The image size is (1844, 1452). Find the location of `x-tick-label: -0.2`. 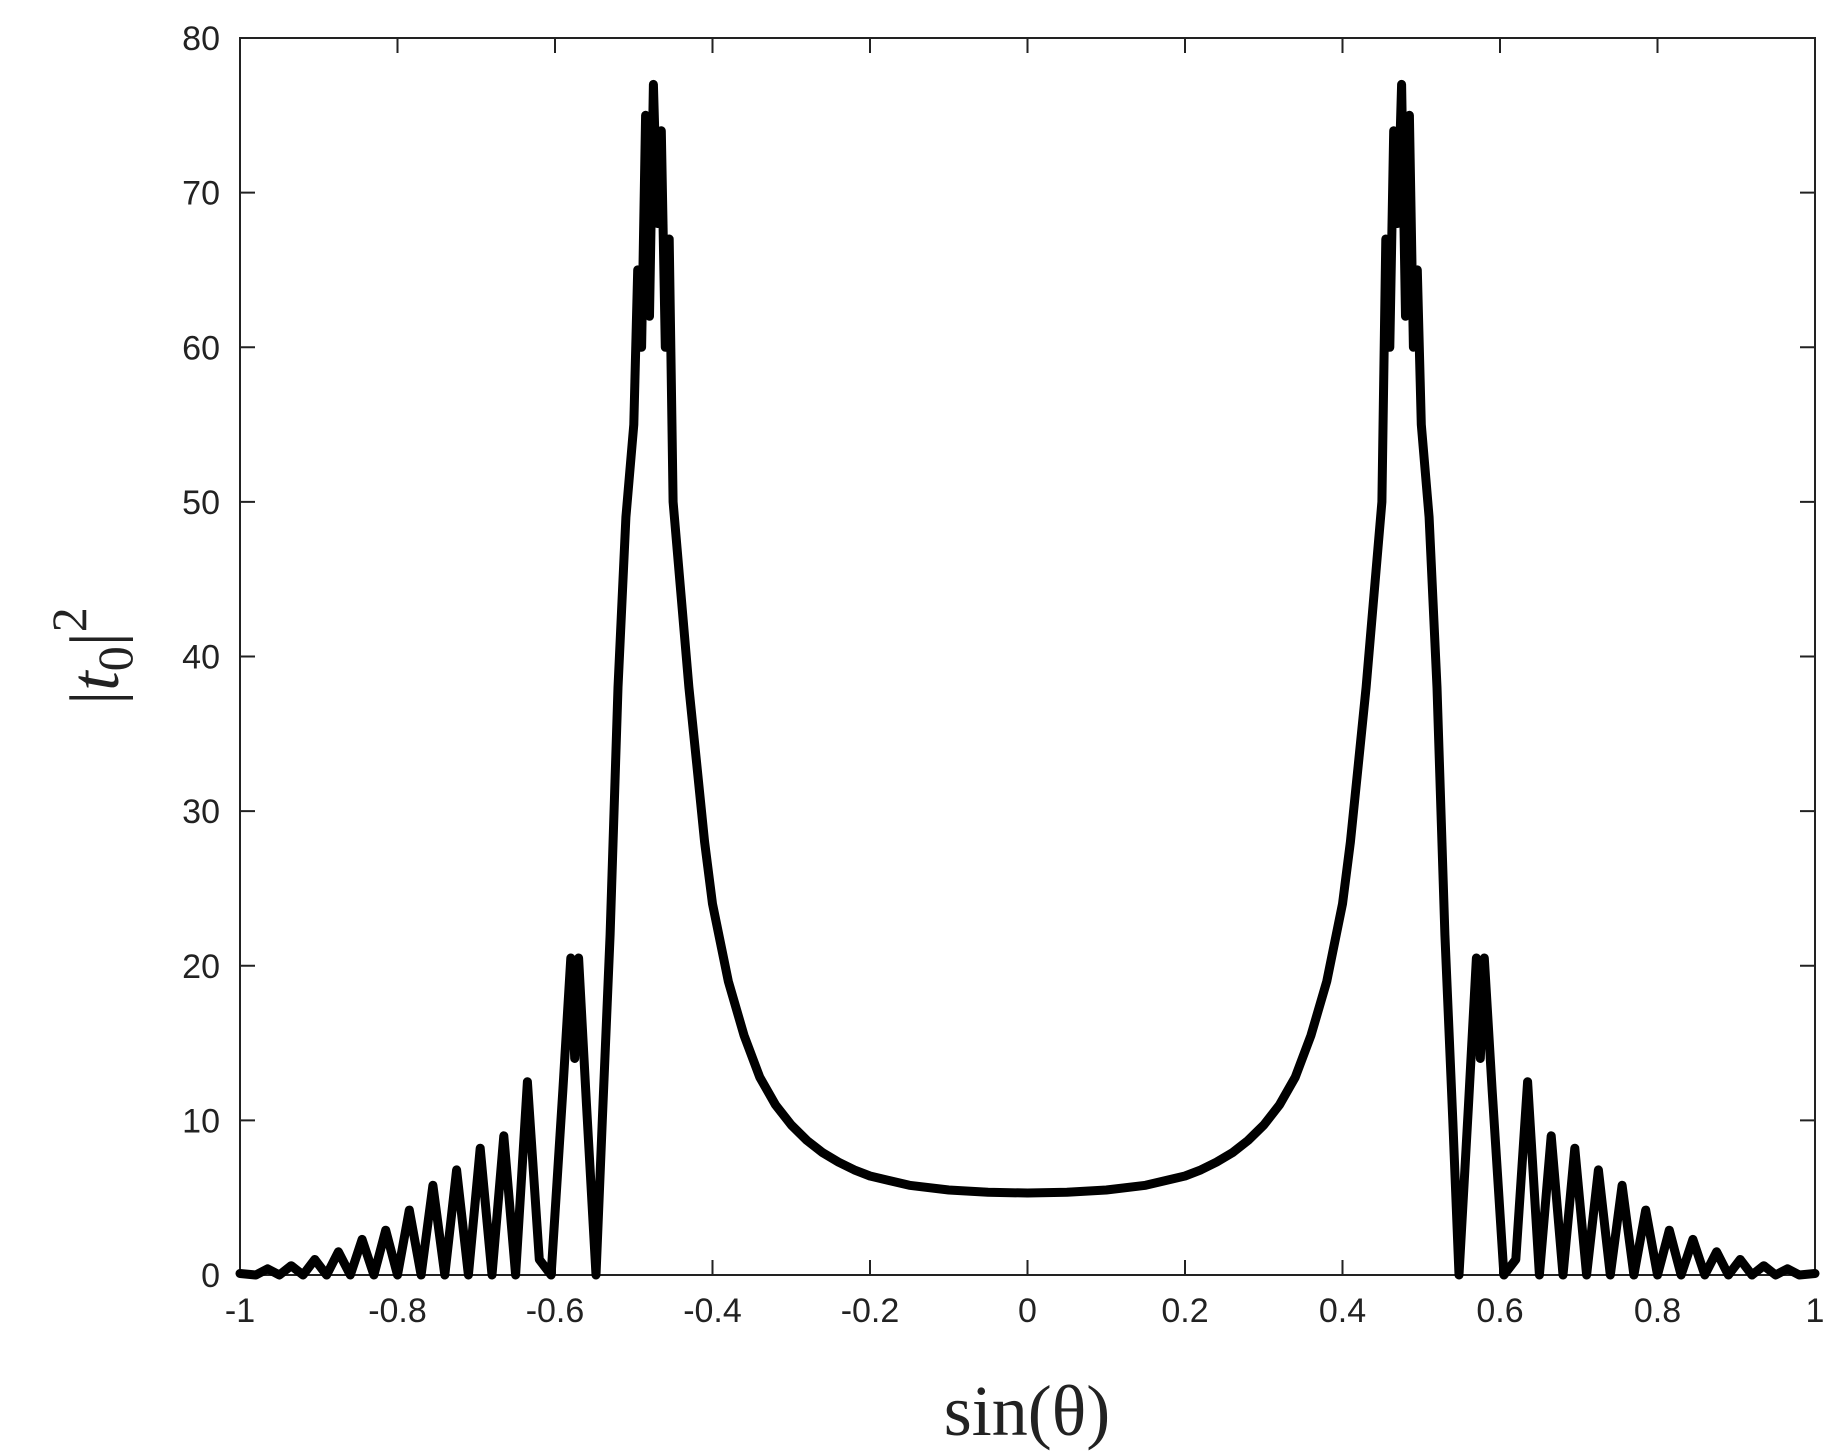

x-tick-label: -0.2 is located at coordinates (870, 1311).